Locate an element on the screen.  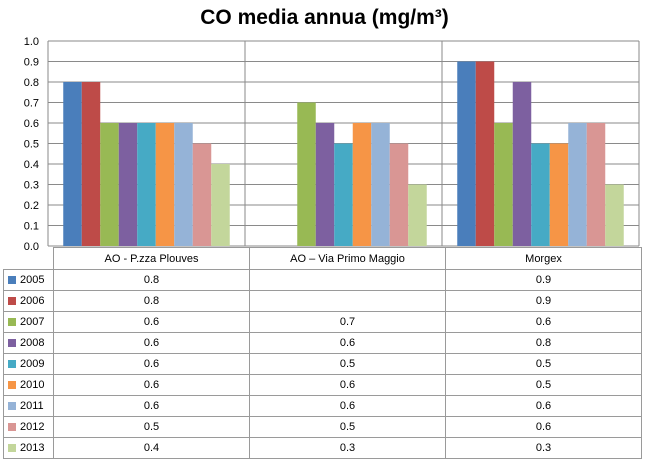
table-row: 2008 0.6 0.6 0.8 is located at coordinates (322, 343).